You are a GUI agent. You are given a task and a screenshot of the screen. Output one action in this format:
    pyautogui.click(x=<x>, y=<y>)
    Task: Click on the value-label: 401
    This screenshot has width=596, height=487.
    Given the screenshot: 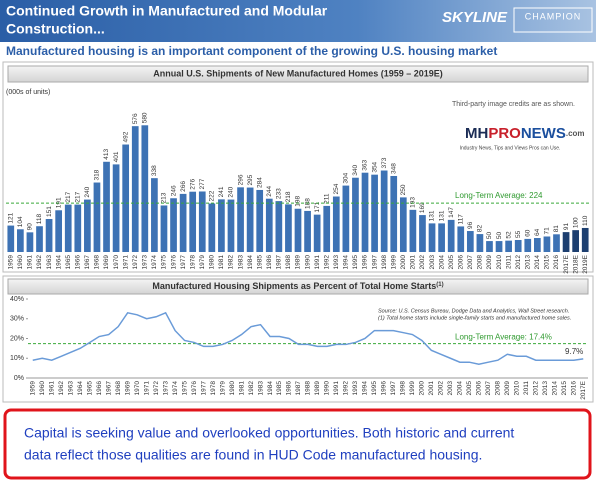 What is the action you would take?
    pyautogui.click(x=116, y=156)
    